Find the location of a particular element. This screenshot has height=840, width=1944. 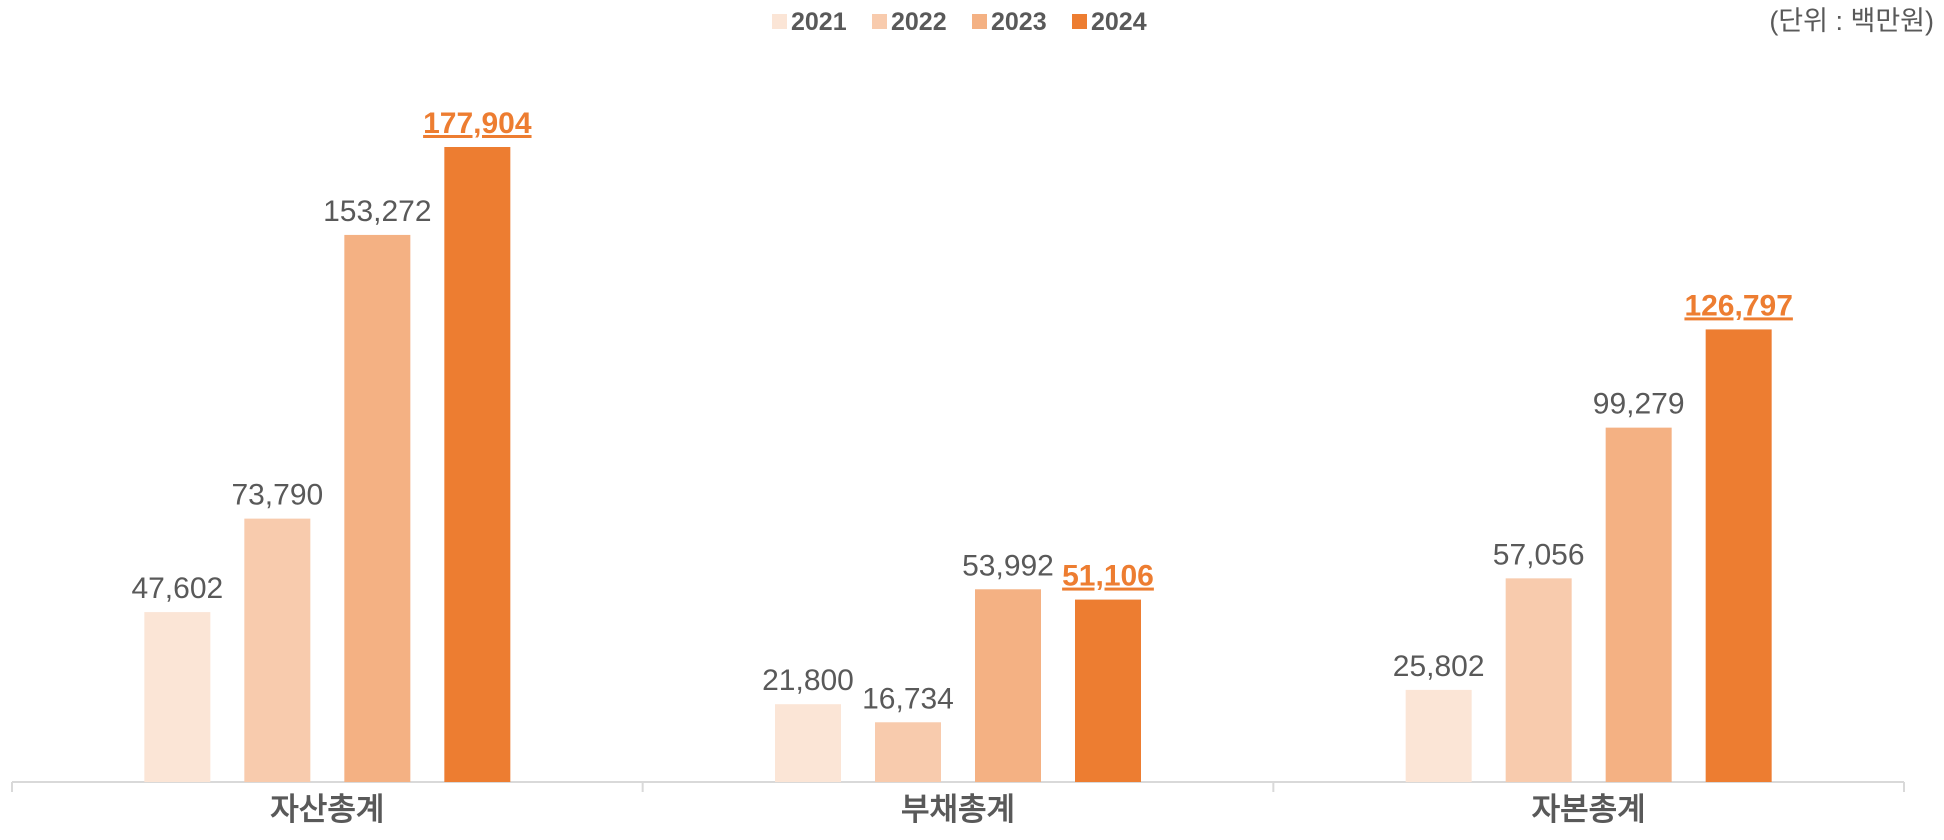

value-label: 53,992 is located at coordinates (1008, 565).